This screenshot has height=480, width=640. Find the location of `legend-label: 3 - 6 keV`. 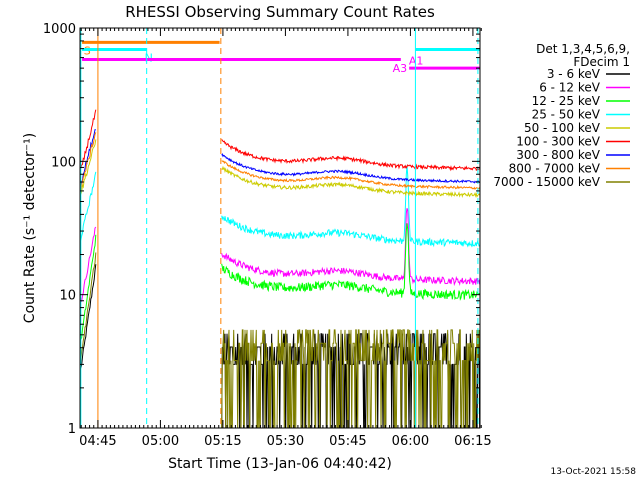

legend-label: 3 - 6 keV is located at coordinates (574, 74).